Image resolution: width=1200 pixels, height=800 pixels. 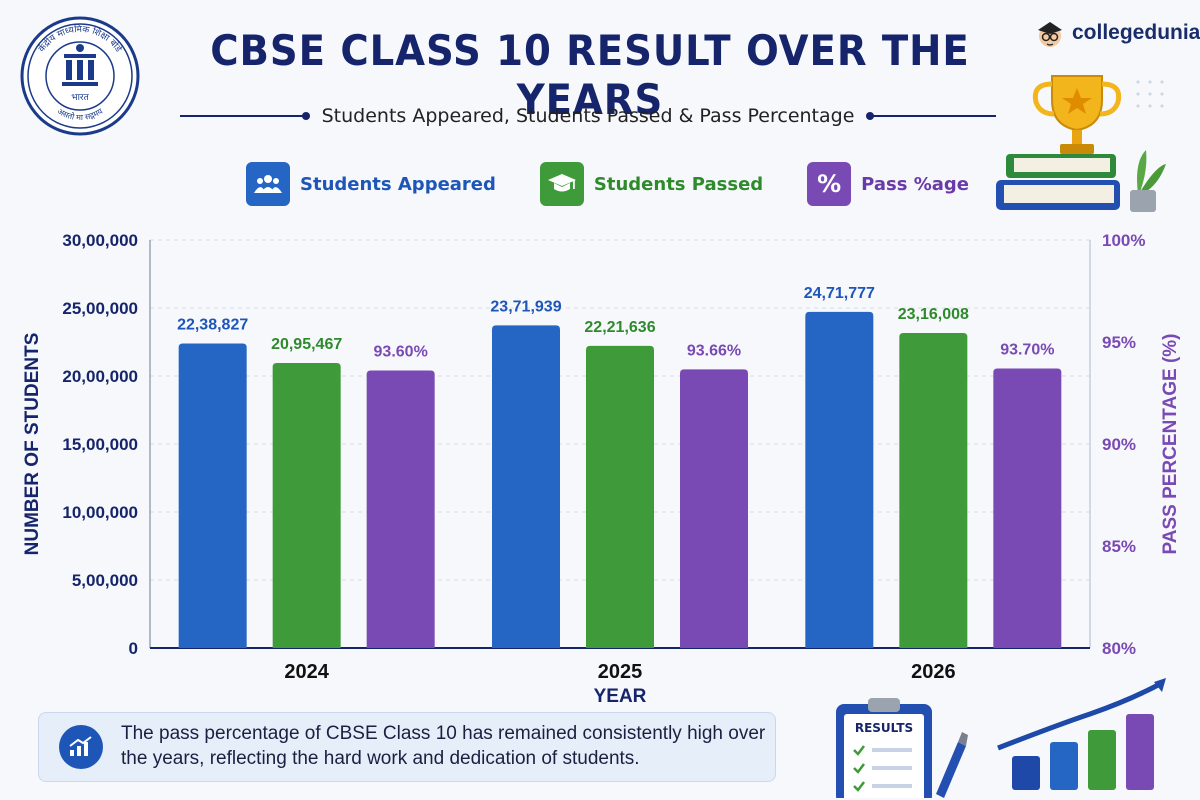 What do you see at coordinates (306, 672) in the screenshot?
I see `x-tick-label: 2024` at bounding box center [306, 672].